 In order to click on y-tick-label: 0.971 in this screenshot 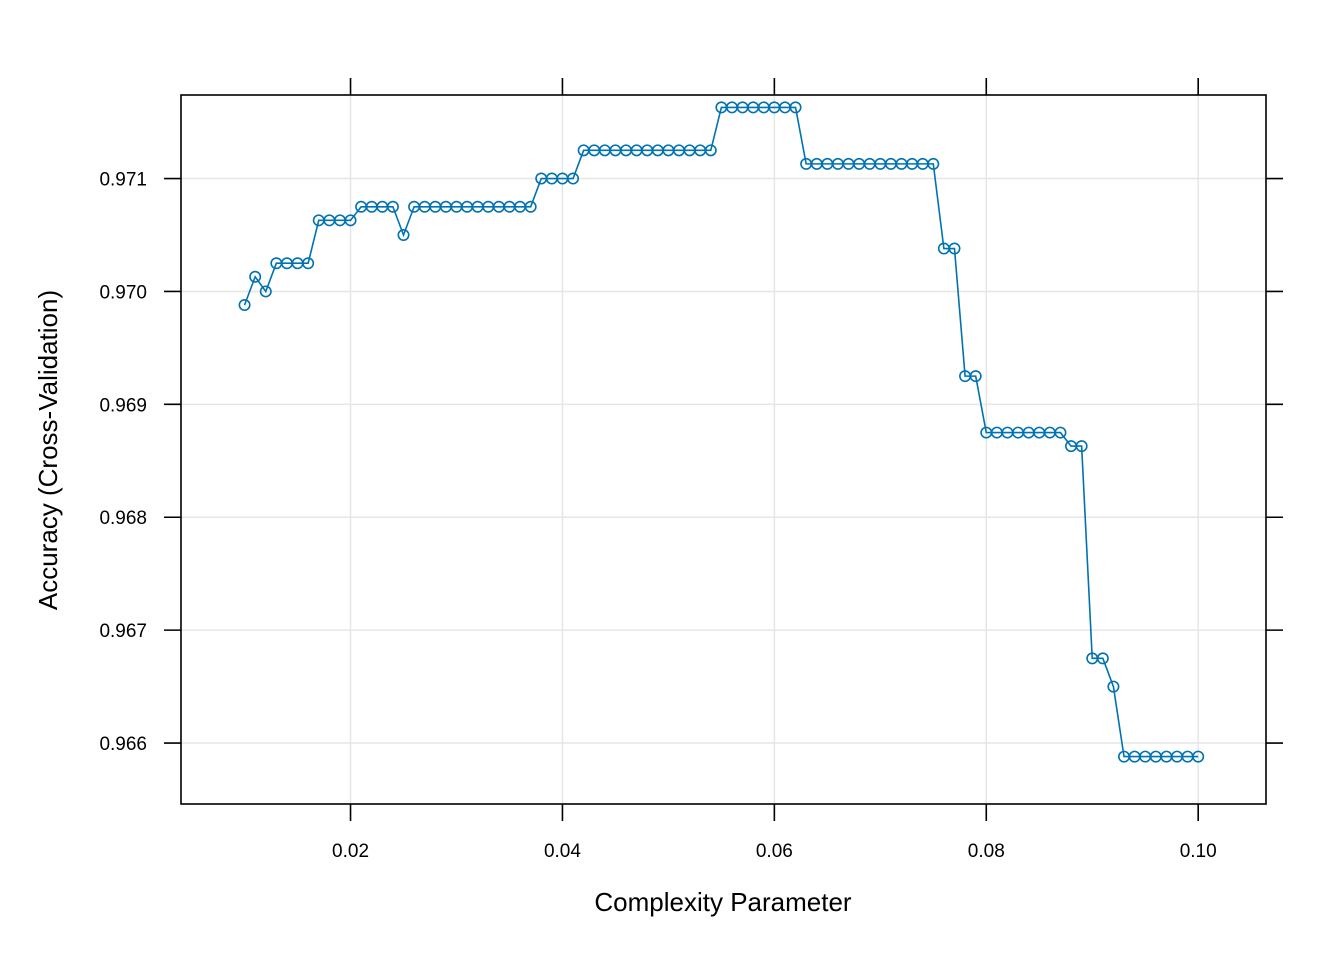, I will do `click(123, 180)`.